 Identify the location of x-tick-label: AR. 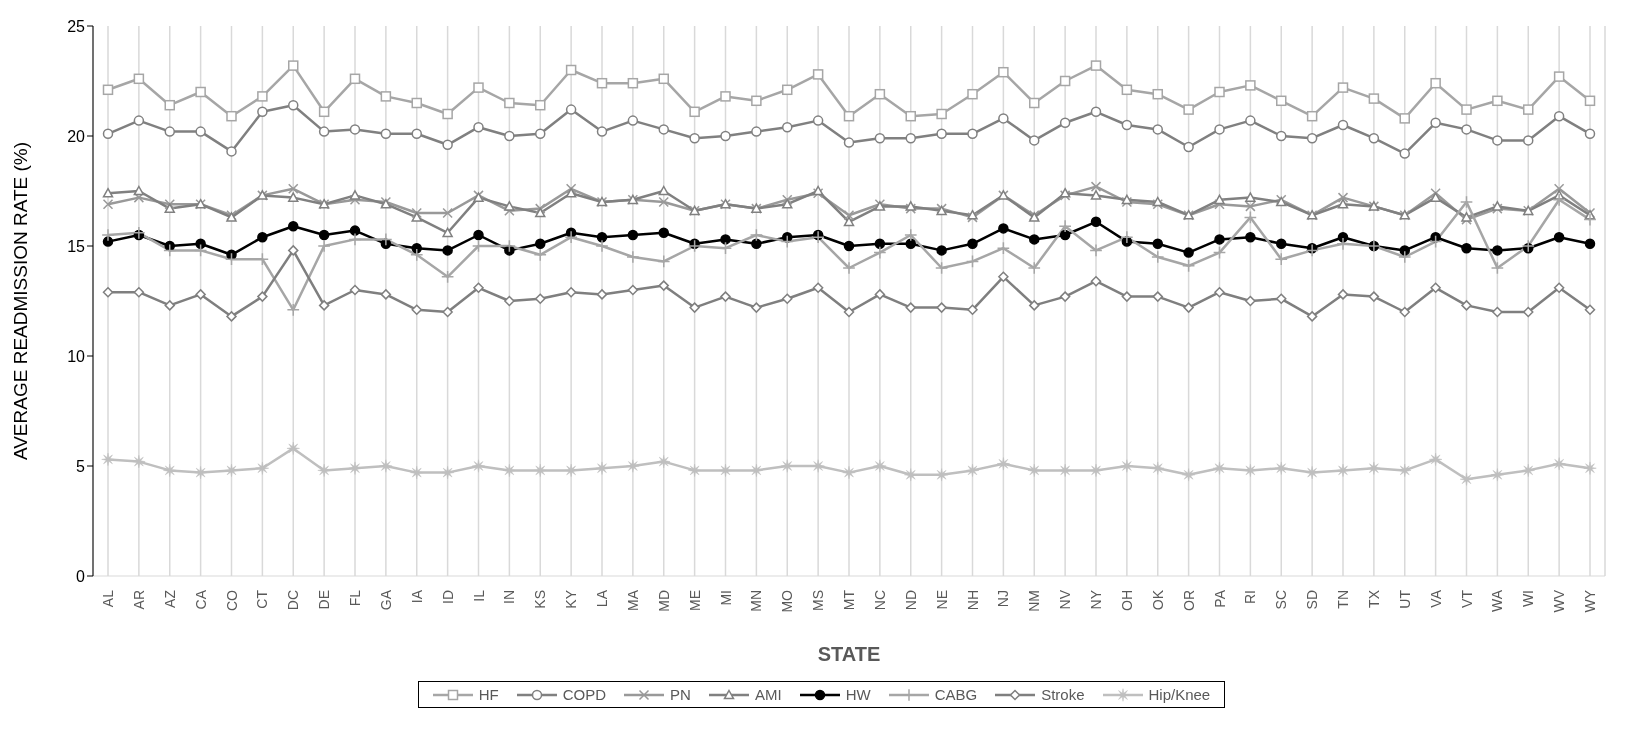
(138, 600).